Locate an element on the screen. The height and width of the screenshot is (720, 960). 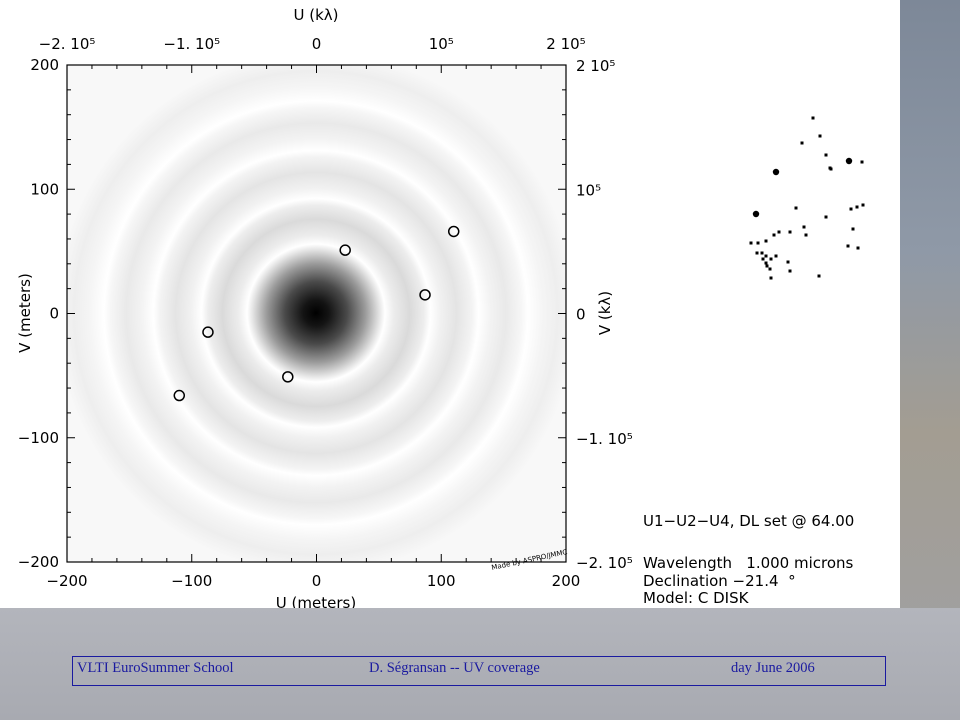
top-tick-label: 10⁵ is located at coordinates (441, 44).